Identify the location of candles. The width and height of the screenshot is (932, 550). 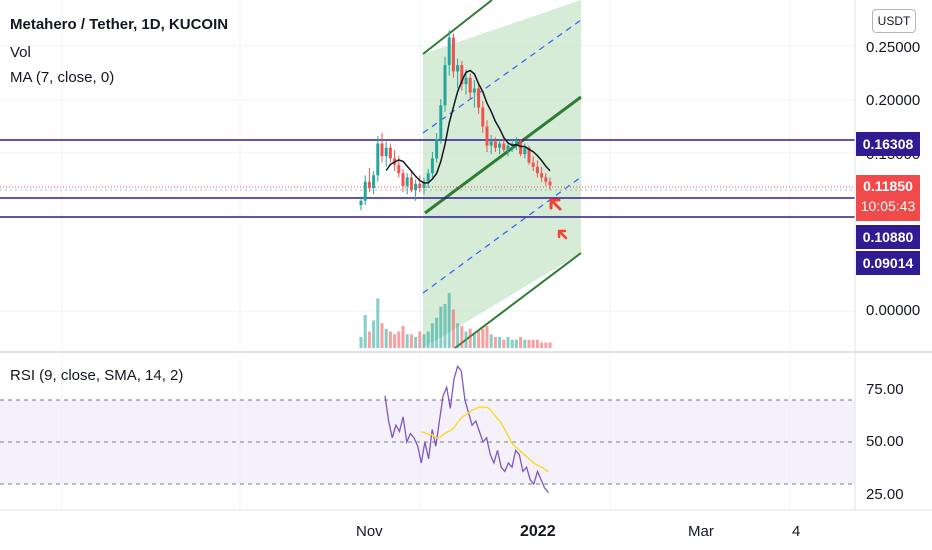
(455, 120).